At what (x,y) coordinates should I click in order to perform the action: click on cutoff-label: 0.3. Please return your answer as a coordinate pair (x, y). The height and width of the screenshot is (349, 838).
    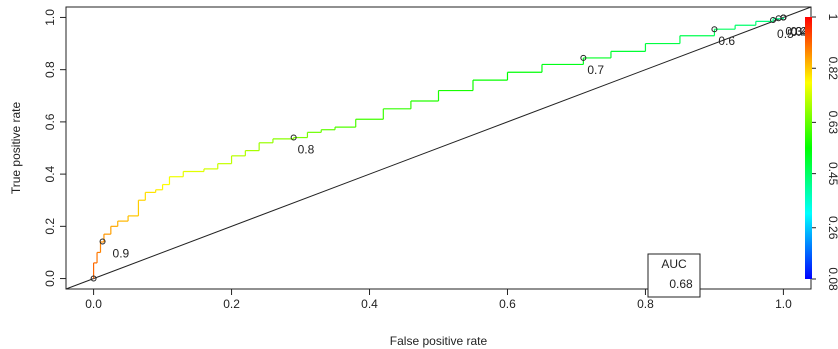
    Looking at the image, I should click on (793, 31).